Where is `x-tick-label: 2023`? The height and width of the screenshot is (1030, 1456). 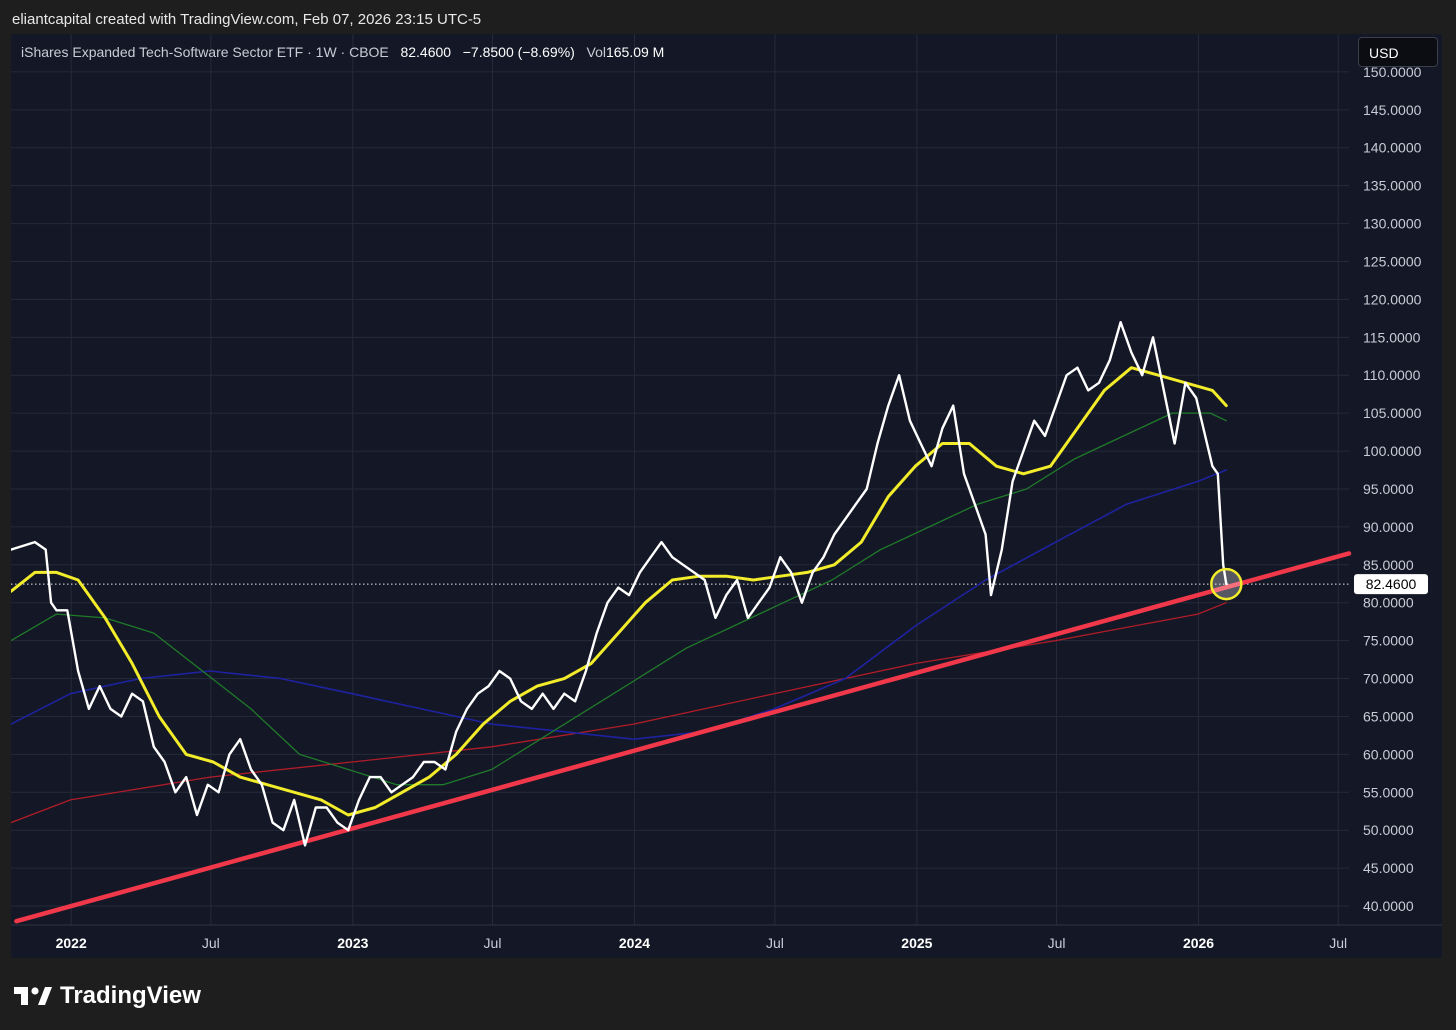
x-tick-label: 2023 is located at coordinates (352, 943).